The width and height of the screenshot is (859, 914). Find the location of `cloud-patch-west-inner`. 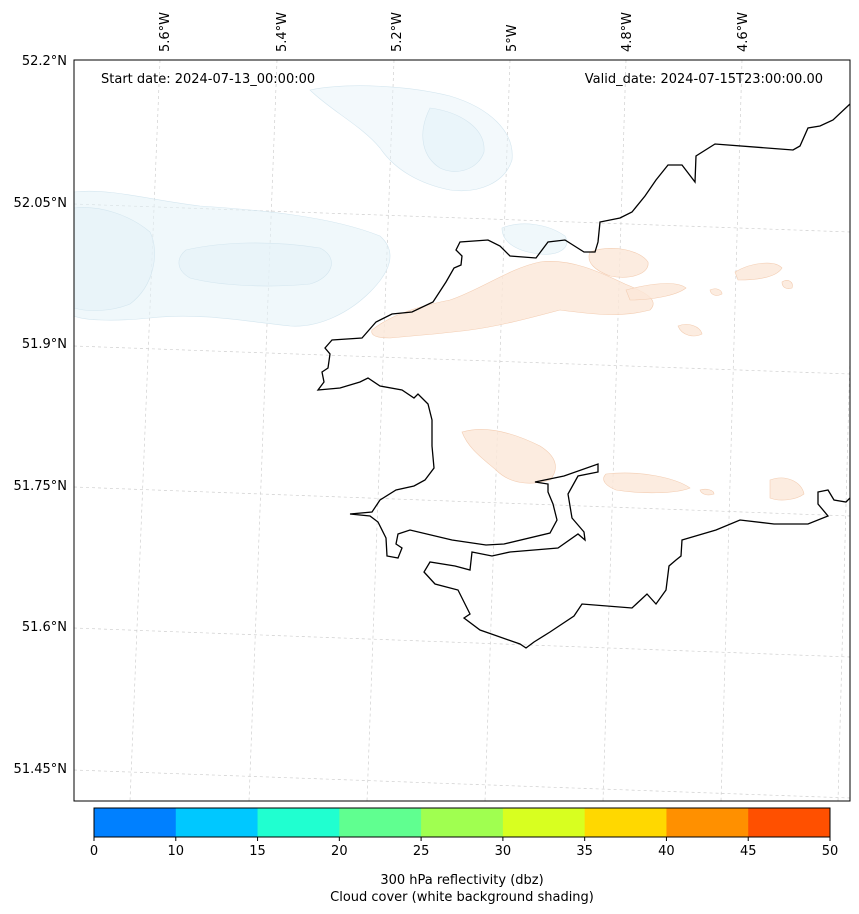

cloud-patch-west-inner is located at coordinates (255, 264).